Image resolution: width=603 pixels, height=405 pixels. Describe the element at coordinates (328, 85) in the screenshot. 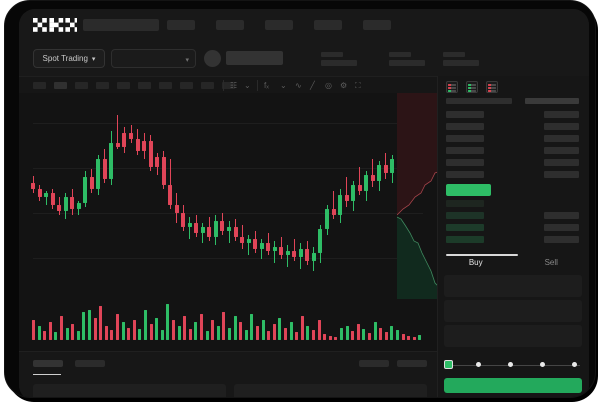

I see `camera-icon: ◎` at that location.